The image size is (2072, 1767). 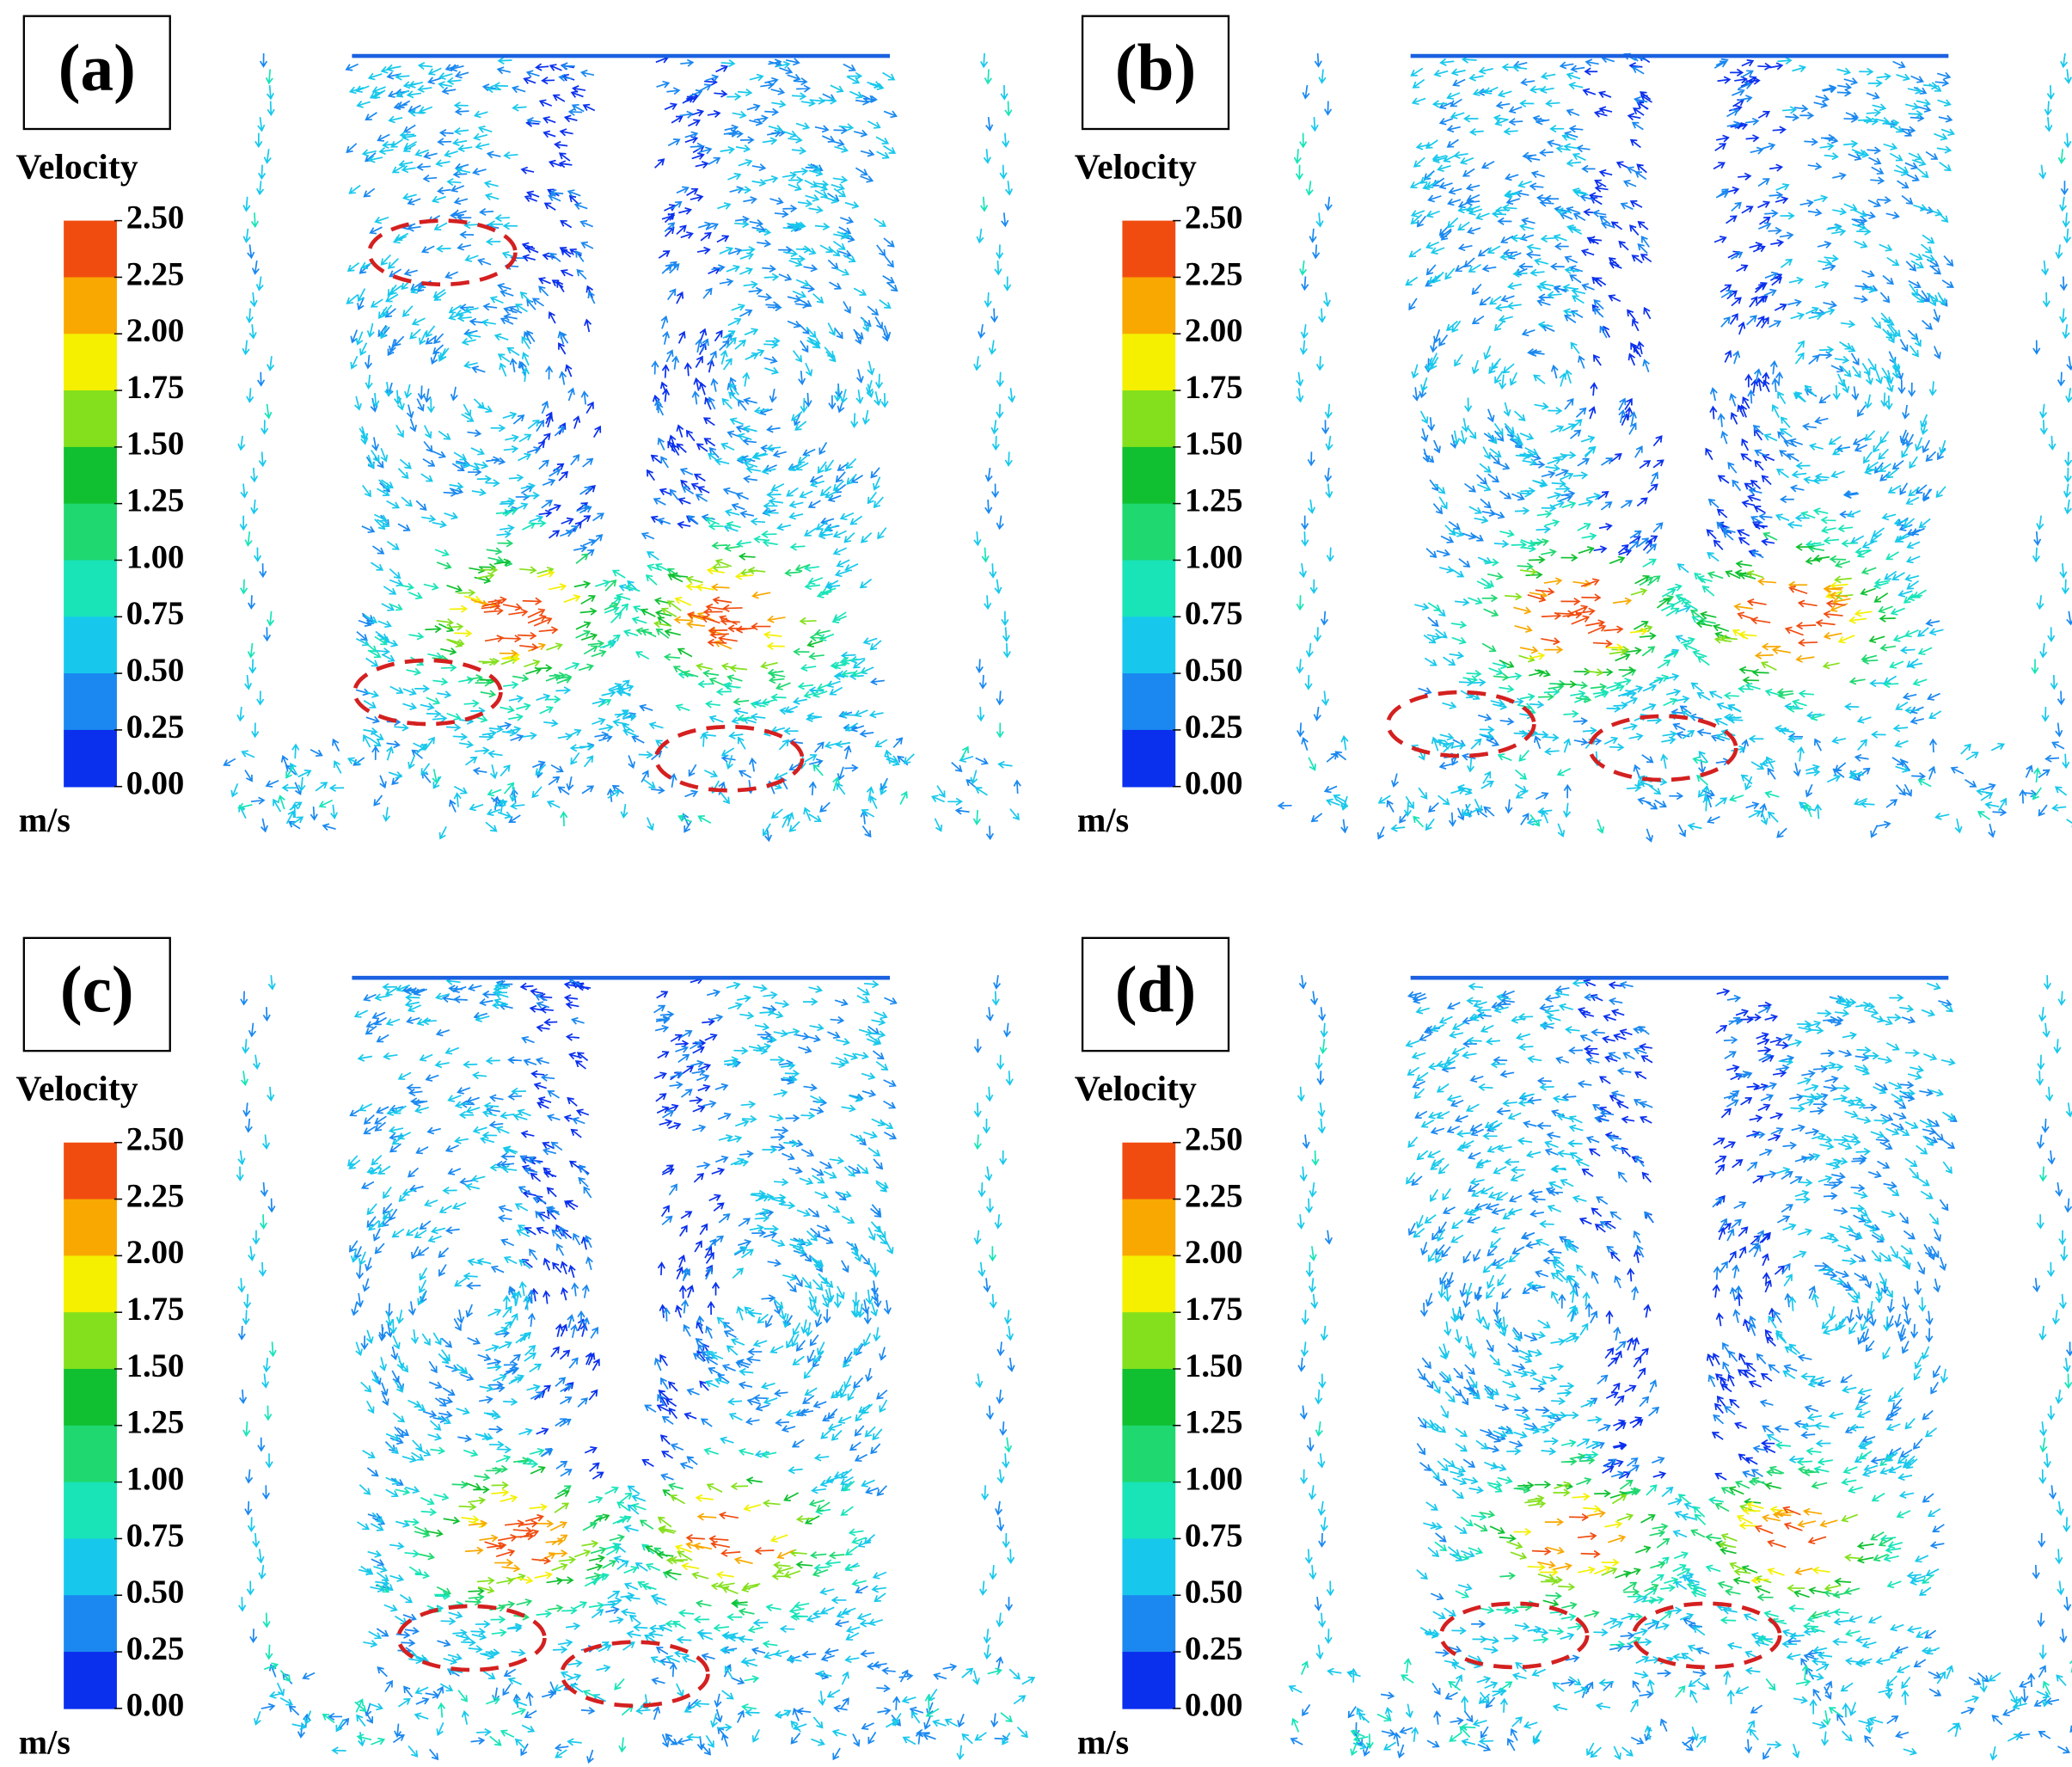 I want to click on panel-label: (d), so click(x=1156, y=990).